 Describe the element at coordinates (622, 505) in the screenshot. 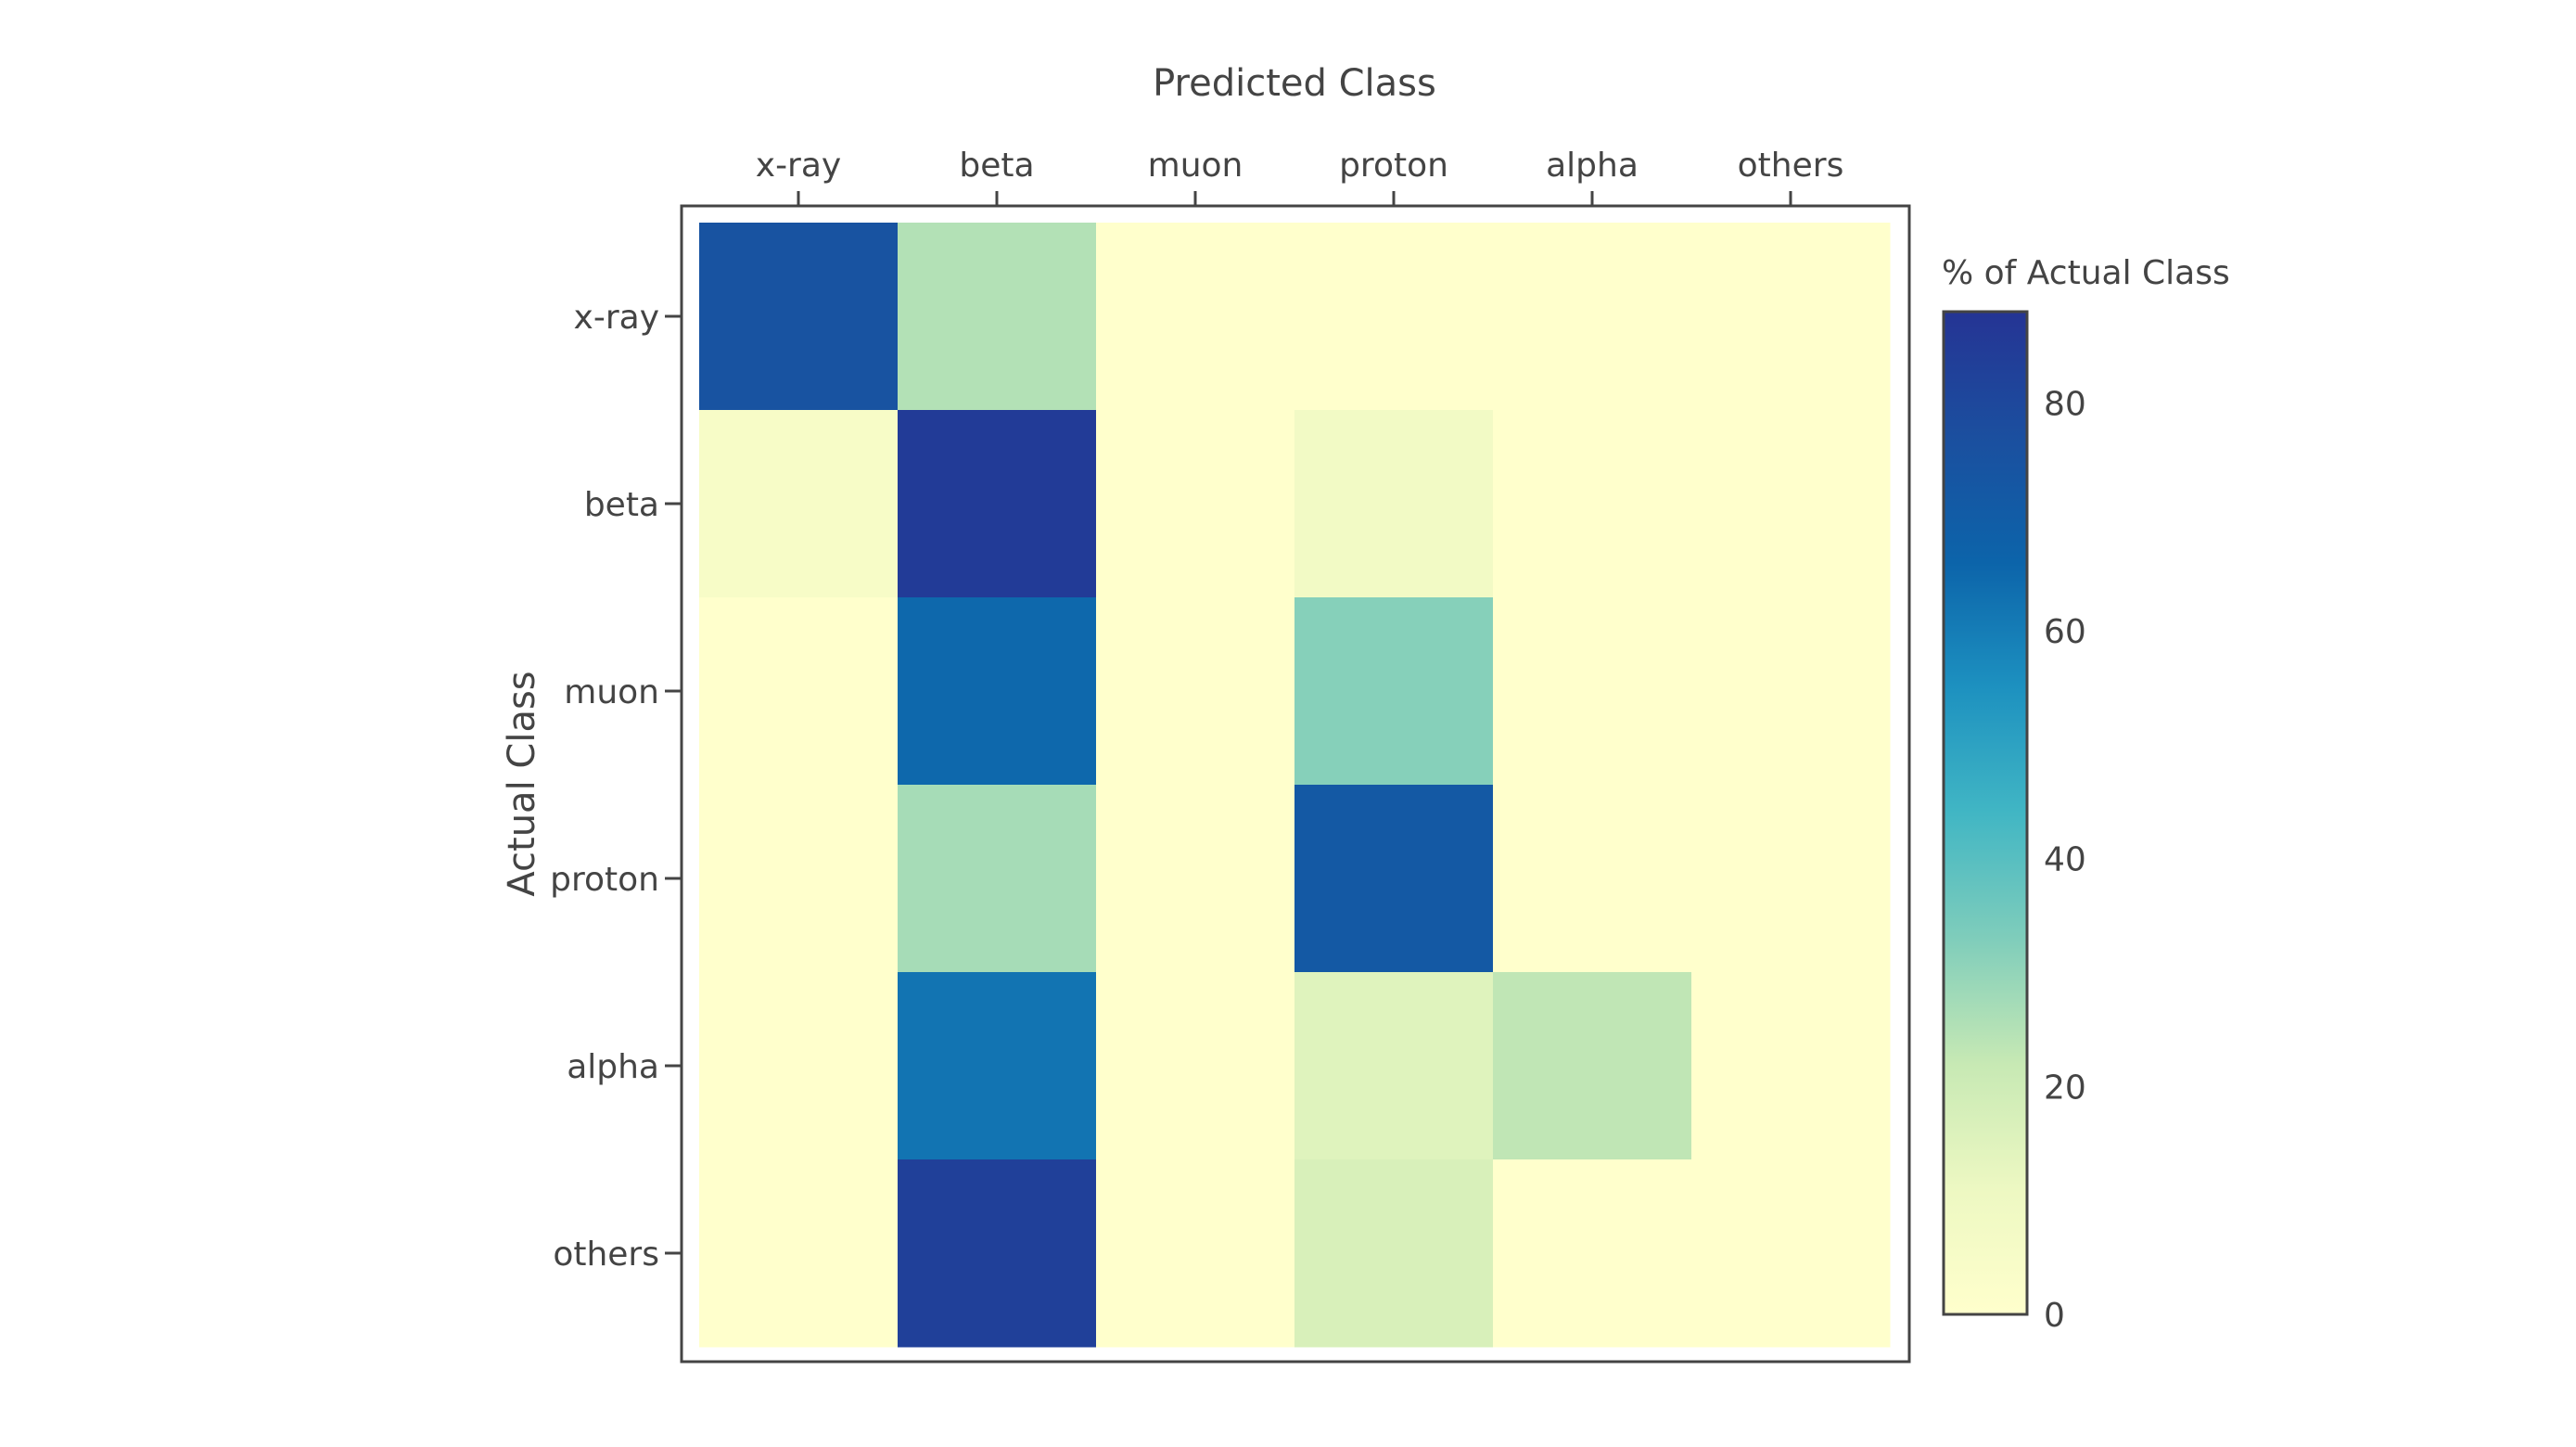

I see `y-tick-label: beta` at that location.